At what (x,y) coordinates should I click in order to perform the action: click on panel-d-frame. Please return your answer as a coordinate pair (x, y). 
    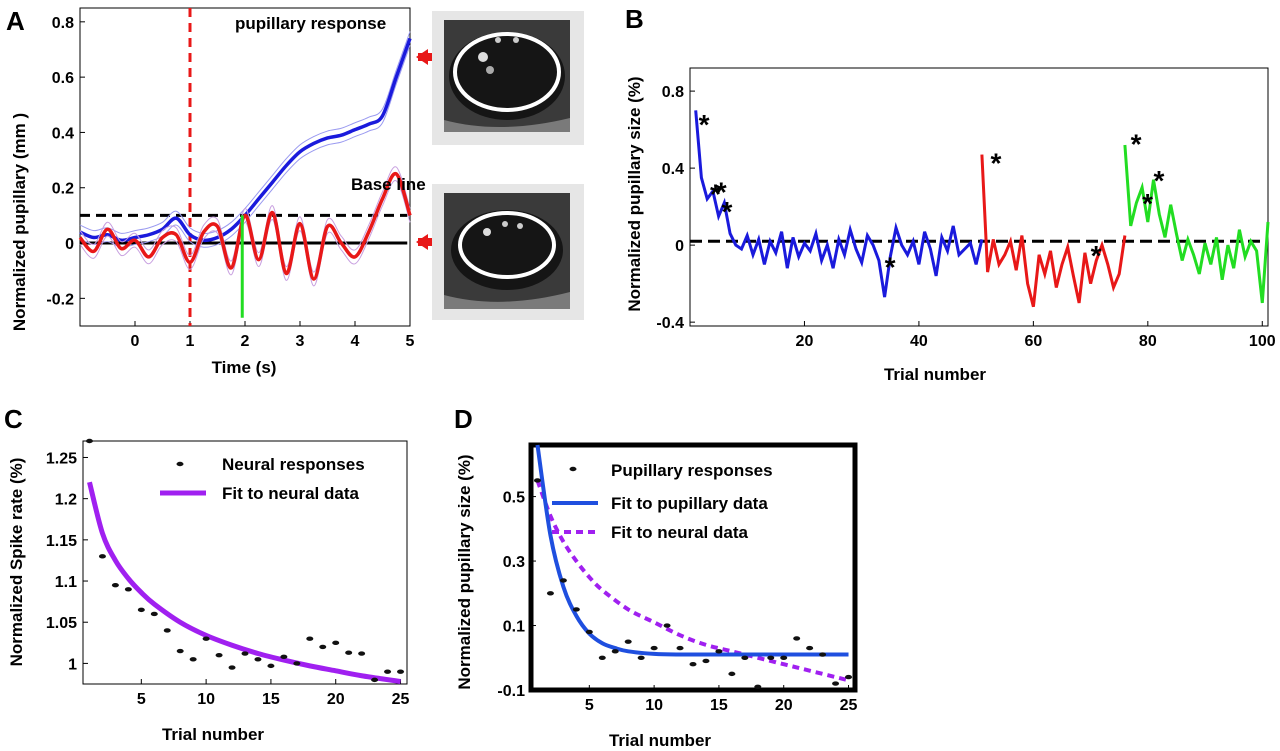
    Looking at the image, I should click on (693, 567).